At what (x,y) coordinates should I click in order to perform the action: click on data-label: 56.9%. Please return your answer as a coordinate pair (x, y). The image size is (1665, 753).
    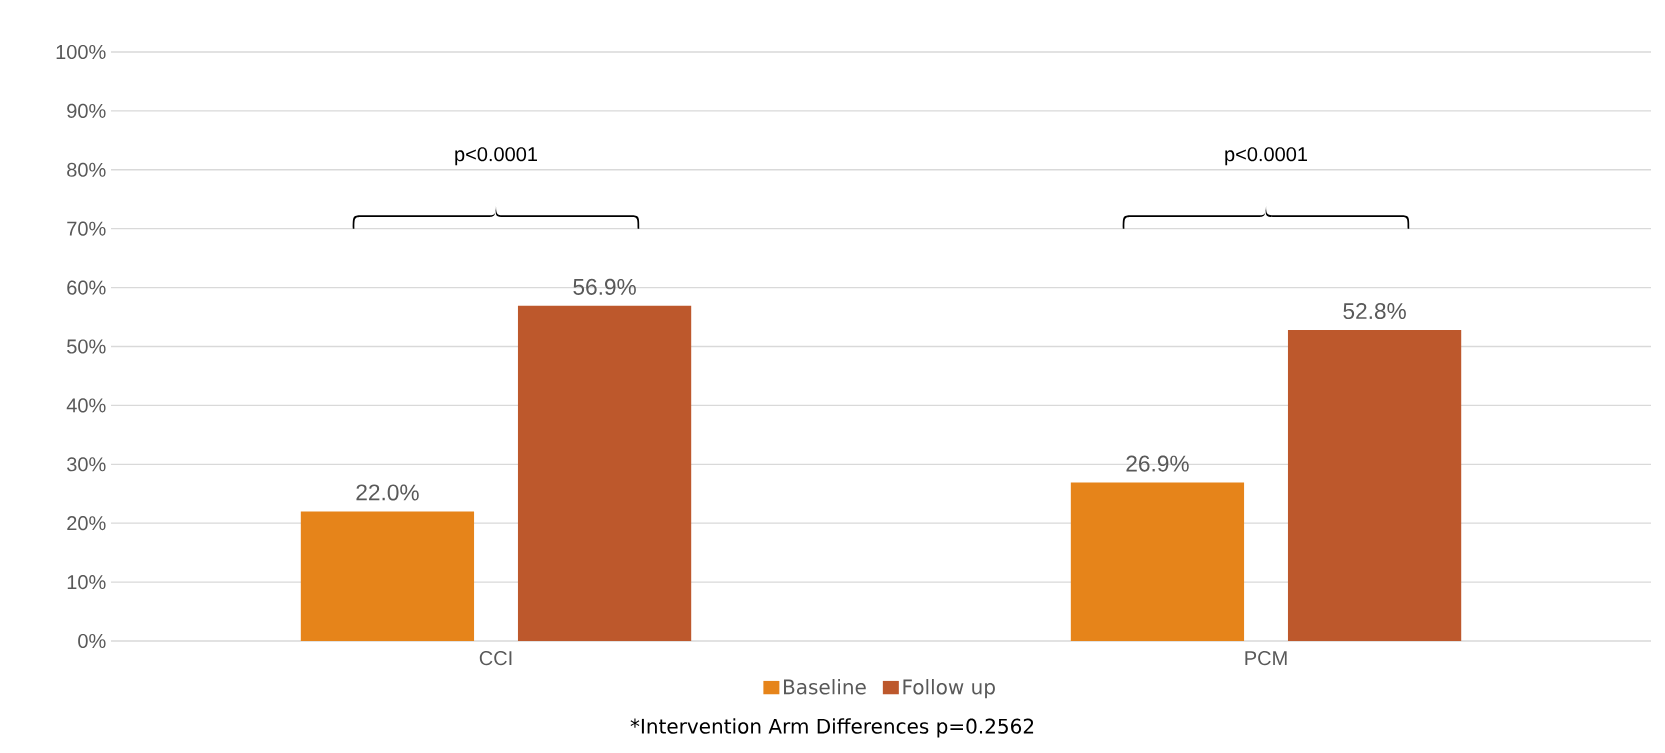
    Looking at the image, I should click on (604, 286).